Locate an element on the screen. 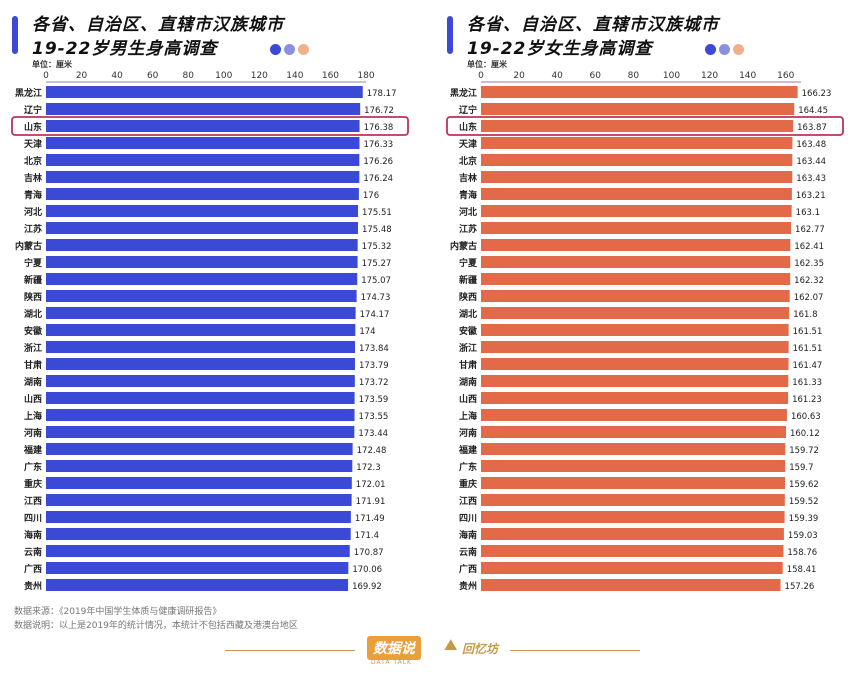 This screenshot has height=687, width=866. chart-title-line1: 各省、自治区、直辖市汉族城市 is located at coordinates (593, 25).